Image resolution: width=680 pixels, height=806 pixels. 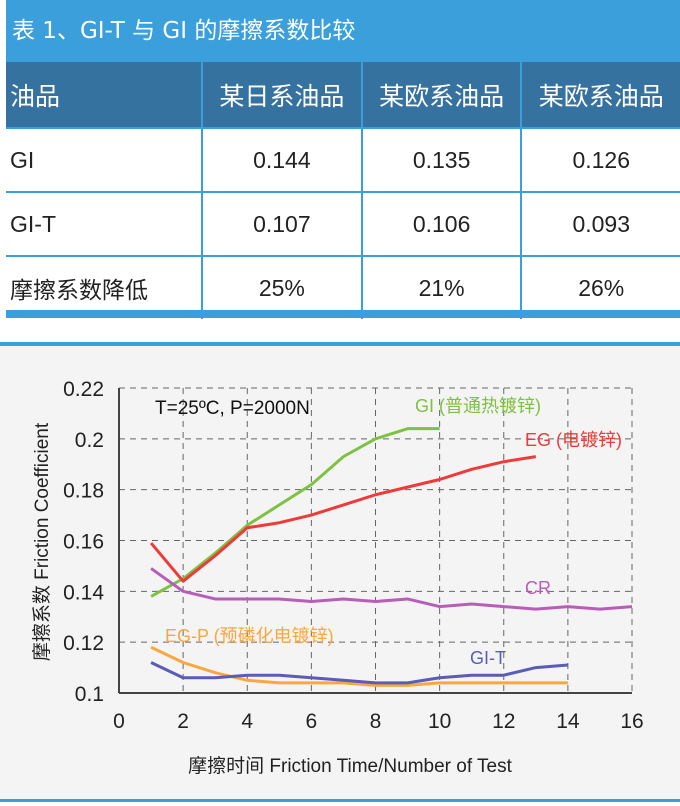 What do you see at coordinates (442, 223) in the screenshot?
I see `cell: 0.106` at bounding box center [442, 223].